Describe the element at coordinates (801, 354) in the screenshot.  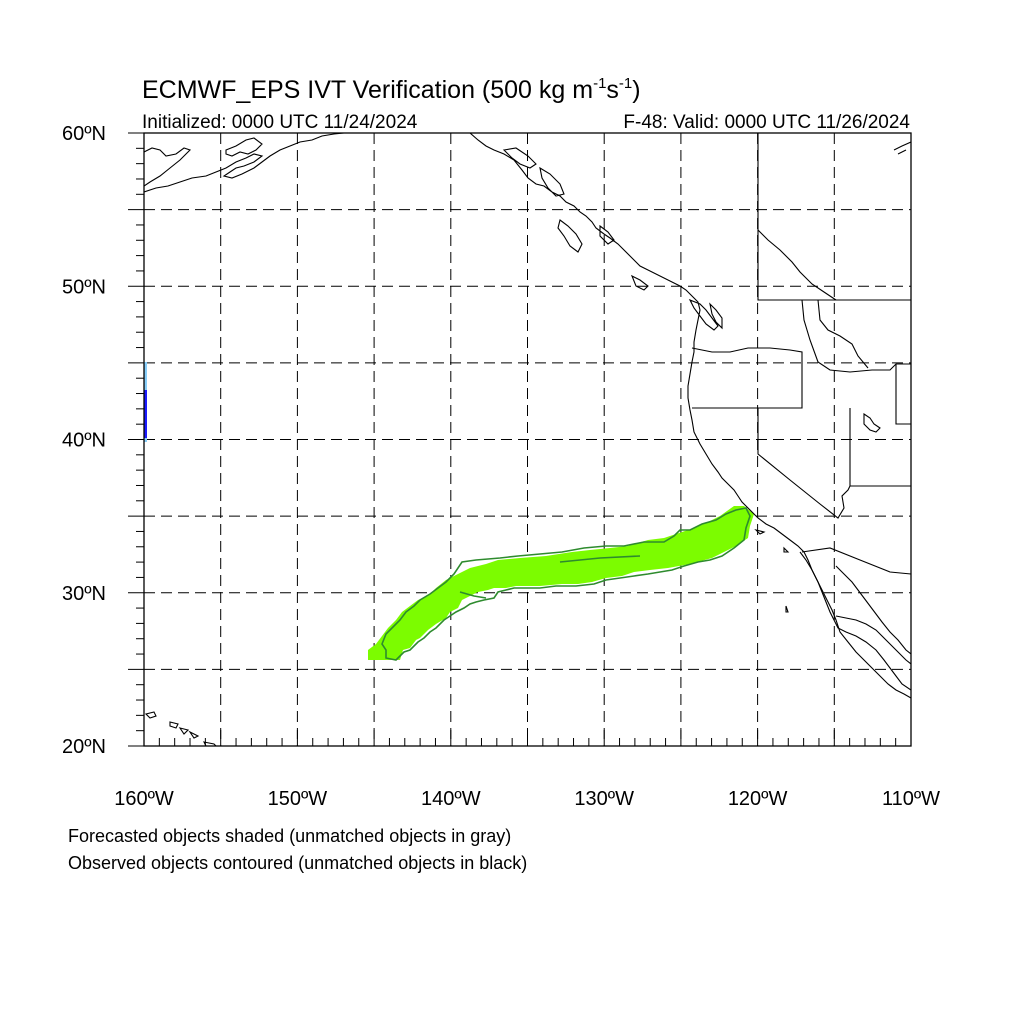
I see `political-borders` at that location.